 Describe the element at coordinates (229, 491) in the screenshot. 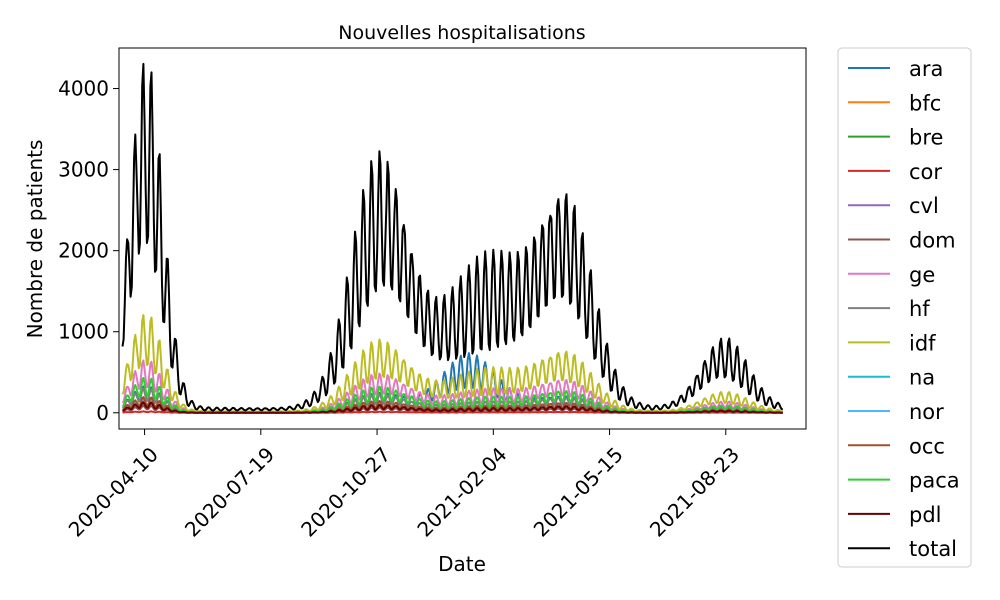

I see `x-tick-label: 2020-07-19` at that location.